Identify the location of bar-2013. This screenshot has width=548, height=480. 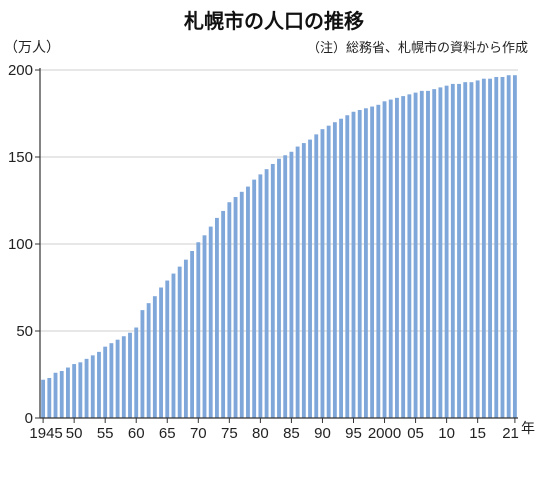
(465, 250).